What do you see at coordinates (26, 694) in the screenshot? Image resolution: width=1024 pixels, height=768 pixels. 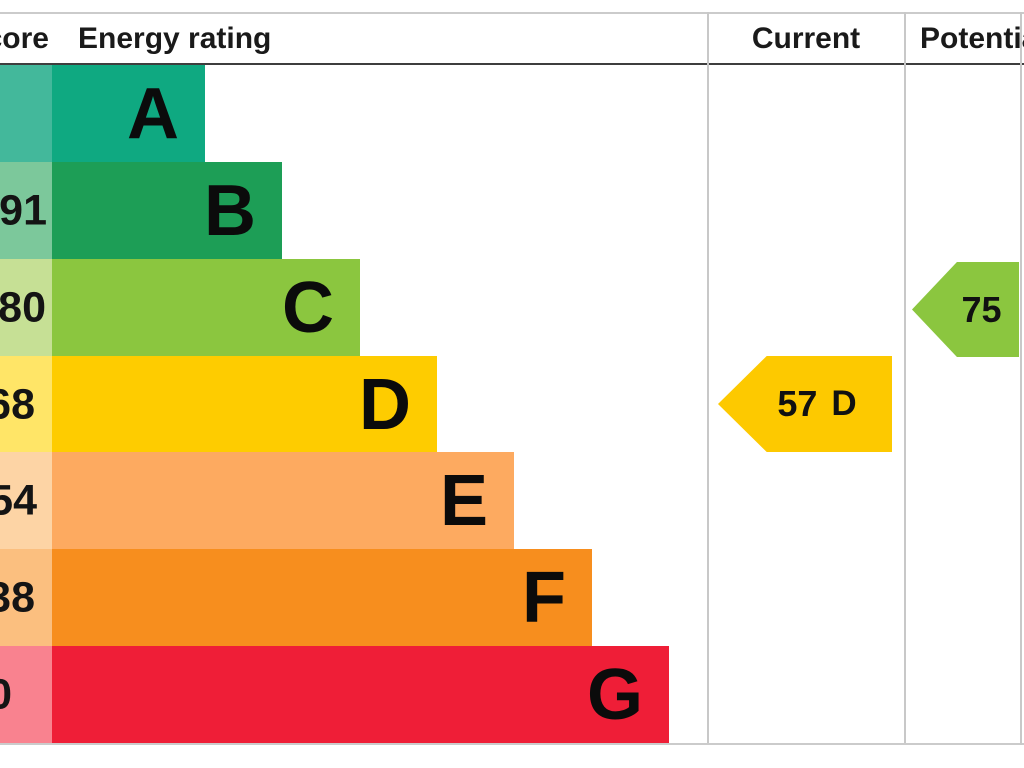 I see `score-cell: 0` at bounding box center [26, 694].